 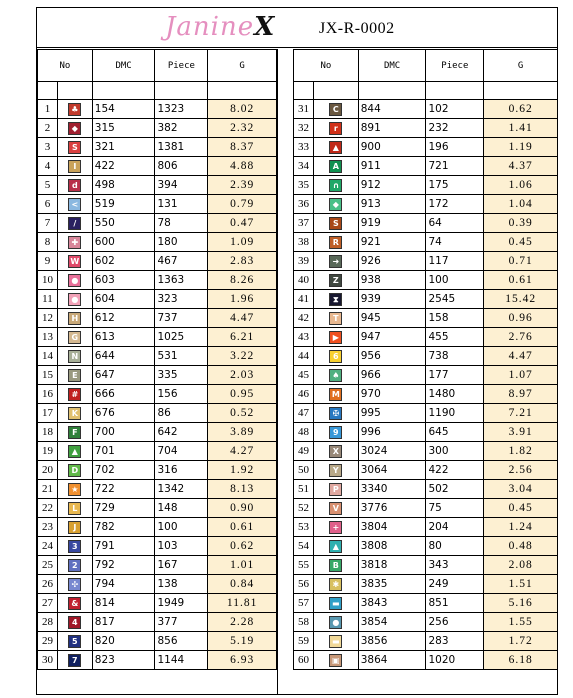 What do you see at coordinates (74, 261) in the screenshot?
I see `symbol-swatch: W` at bounding box center [74, 261].